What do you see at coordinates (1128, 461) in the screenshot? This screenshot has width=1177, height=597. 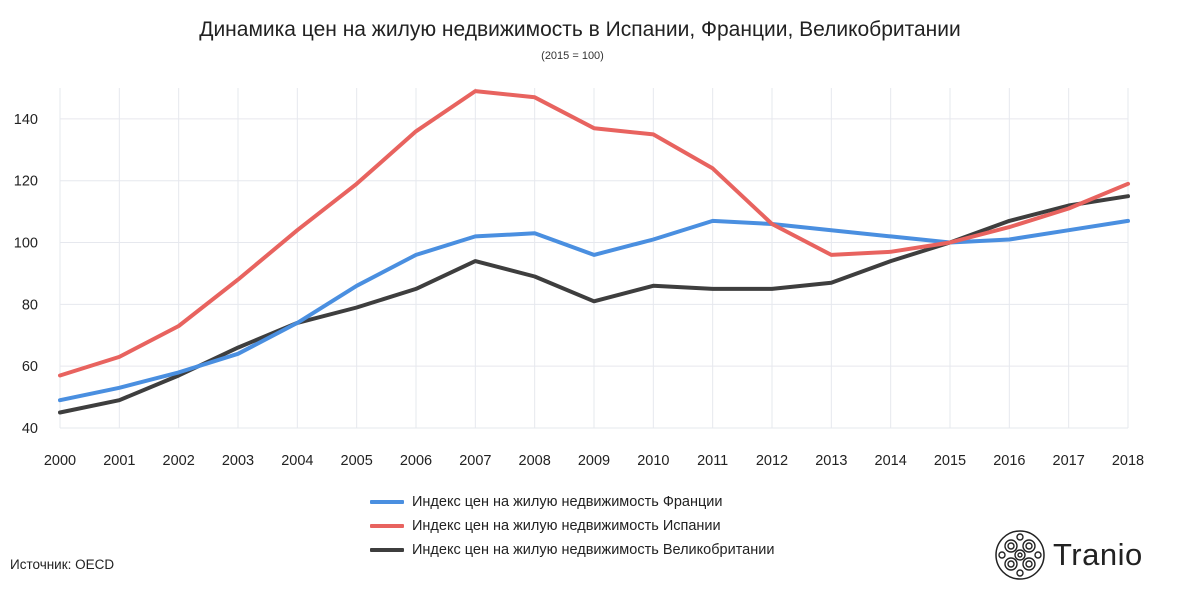 I see `x-tick-label: 2018` at bounding box center [1128, 461].